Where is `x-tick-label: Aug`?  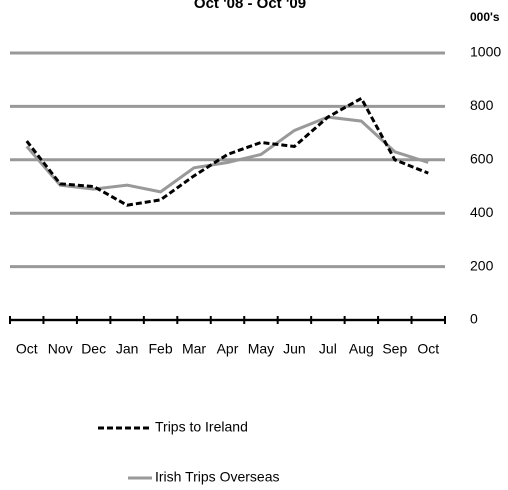 x-tick-label: Aug is located at coordinates (361, 349).